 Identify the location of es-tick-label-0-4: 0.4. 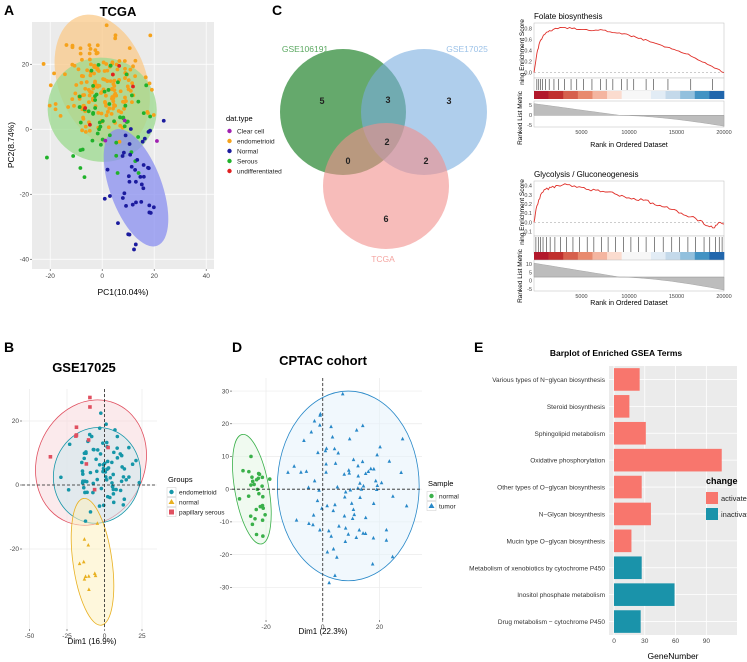
(528, 52).